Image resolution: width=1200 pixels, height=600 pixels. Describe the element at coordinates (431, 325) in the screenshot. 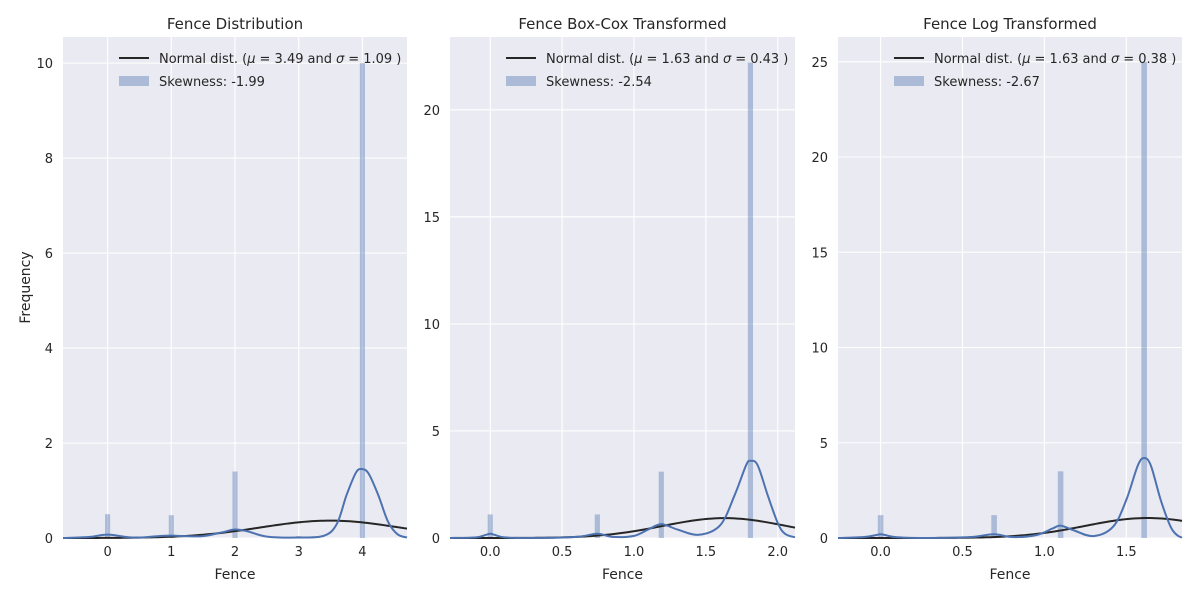

I see `y-tick-labels: 0 5 10 15 20` at that location.